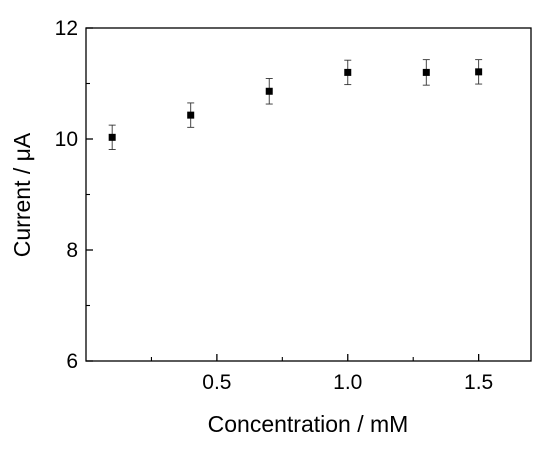 The width and height of the screenshot is (550, 450). What do you see at coordinates (347, 382) in the screenshot?
I see `x-tick-label-1: 1.0` at bounding box center [347, 382].